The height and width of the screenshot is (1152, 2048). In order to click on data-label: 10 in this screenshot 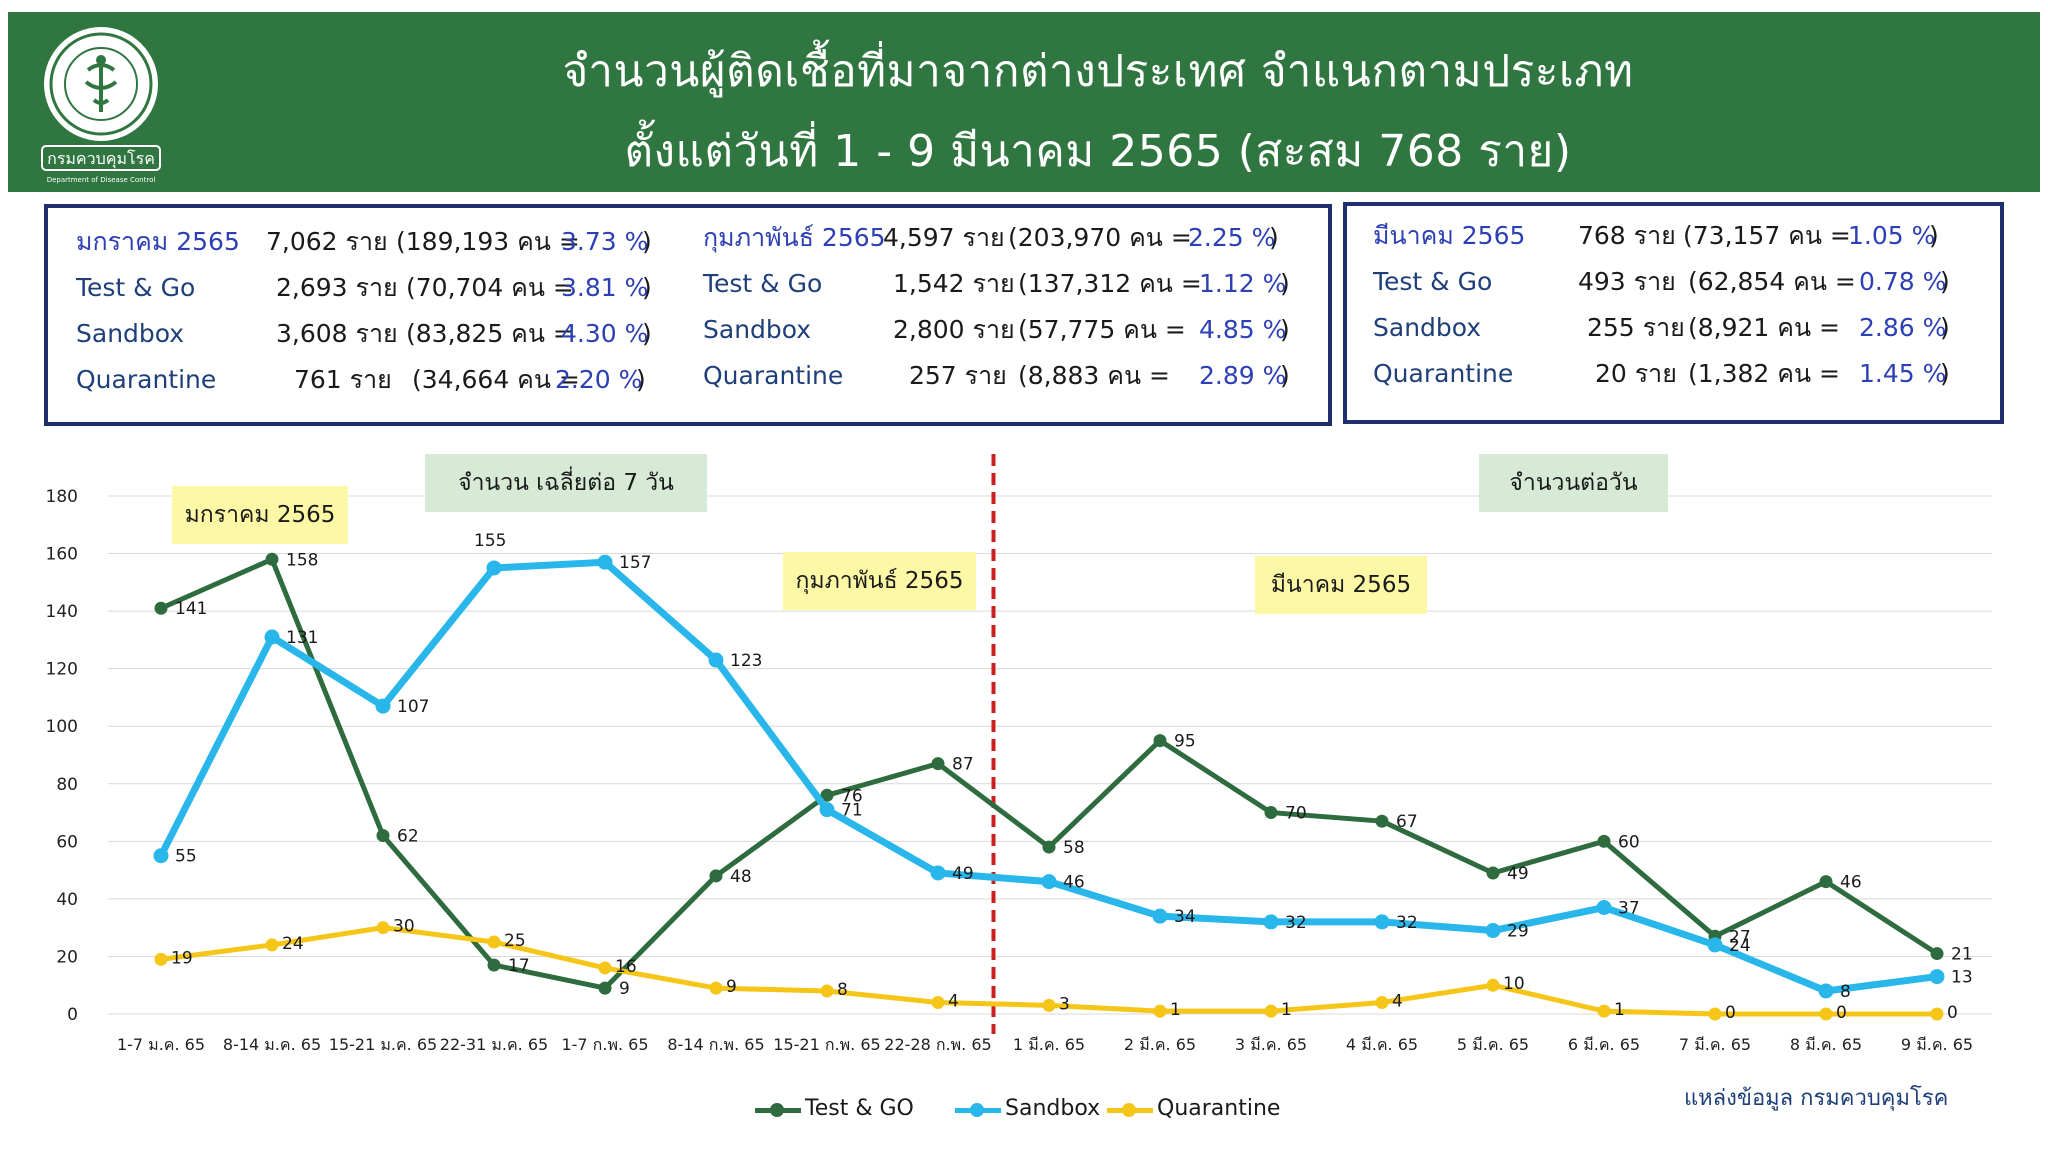, I will do `click(1514, 984)`.